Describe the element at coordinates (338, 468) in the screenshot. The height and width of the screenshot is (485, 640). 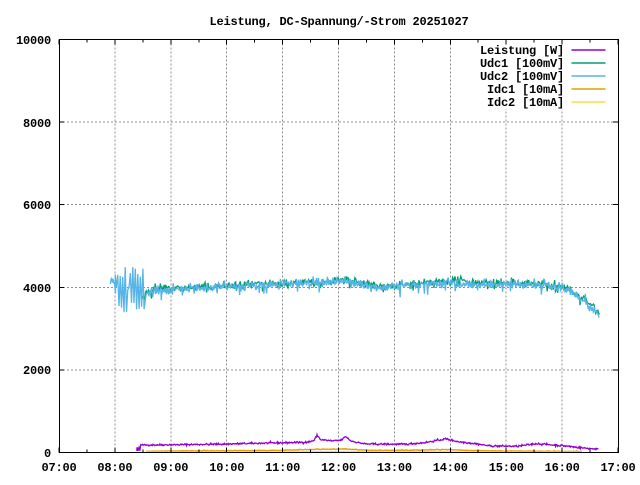
I see `svg-text: 12:00` at that location.